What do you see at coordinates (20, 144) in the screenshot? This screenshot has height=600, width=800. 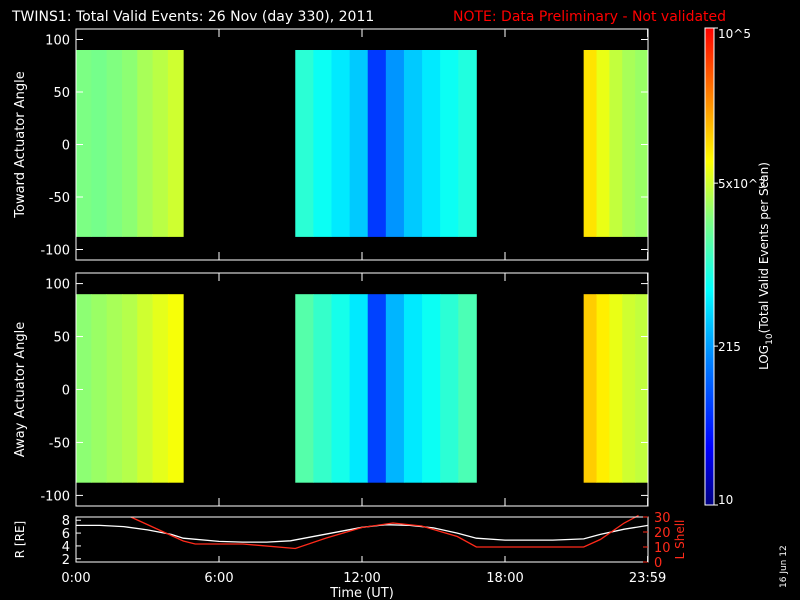 I see `y-axis-label: Toward Actuator Angle` at bounding box center [20, 144].